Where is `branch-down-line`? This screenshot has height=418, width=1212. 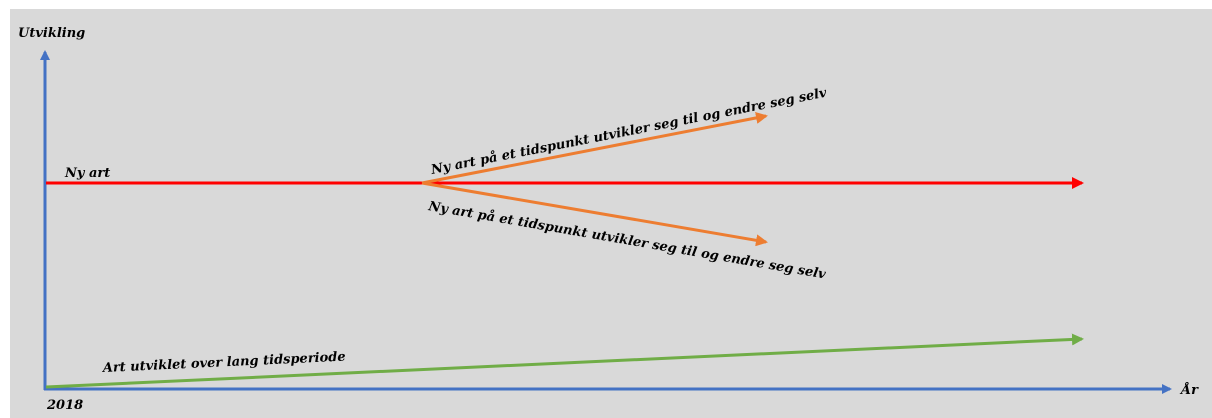
branch-down-line is located at coordinates (594, 214).